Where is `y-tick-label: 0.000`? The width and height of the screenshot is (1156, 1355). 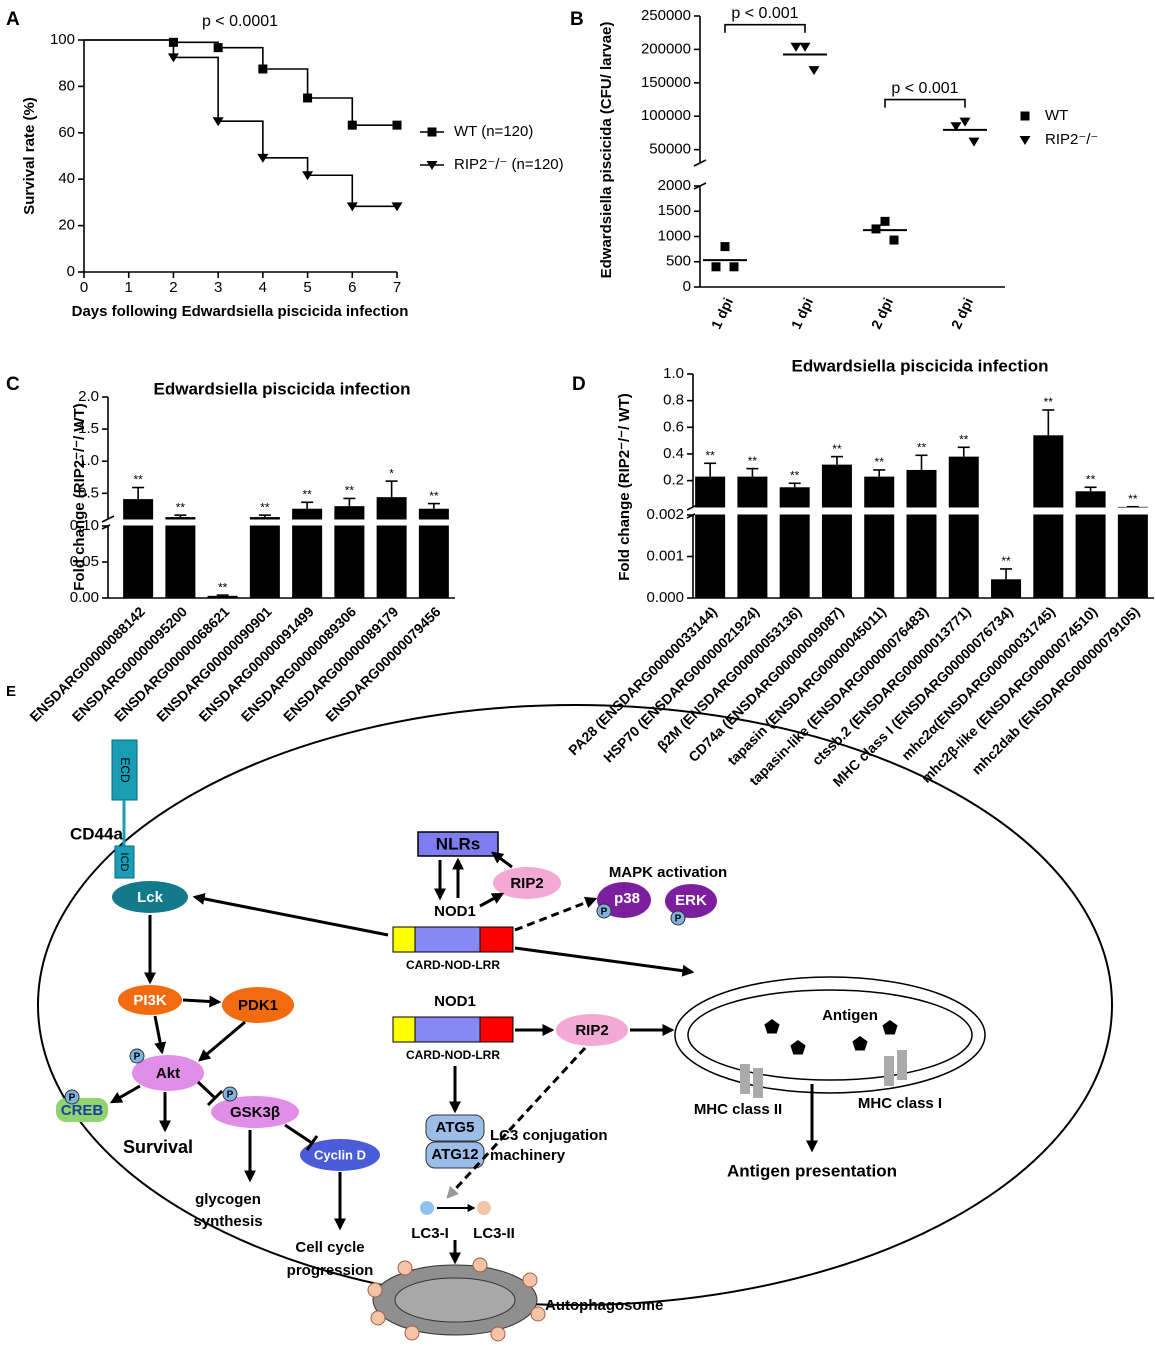
y-tick-label: 0.000 is located at coordinates (665, 597).